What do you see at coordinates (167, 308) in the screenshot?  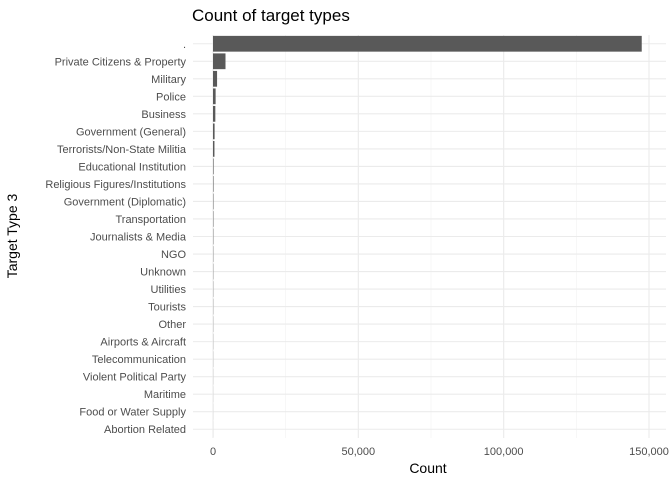 I see `y-tick-label: Tourists` at bounding box center [167, 308].